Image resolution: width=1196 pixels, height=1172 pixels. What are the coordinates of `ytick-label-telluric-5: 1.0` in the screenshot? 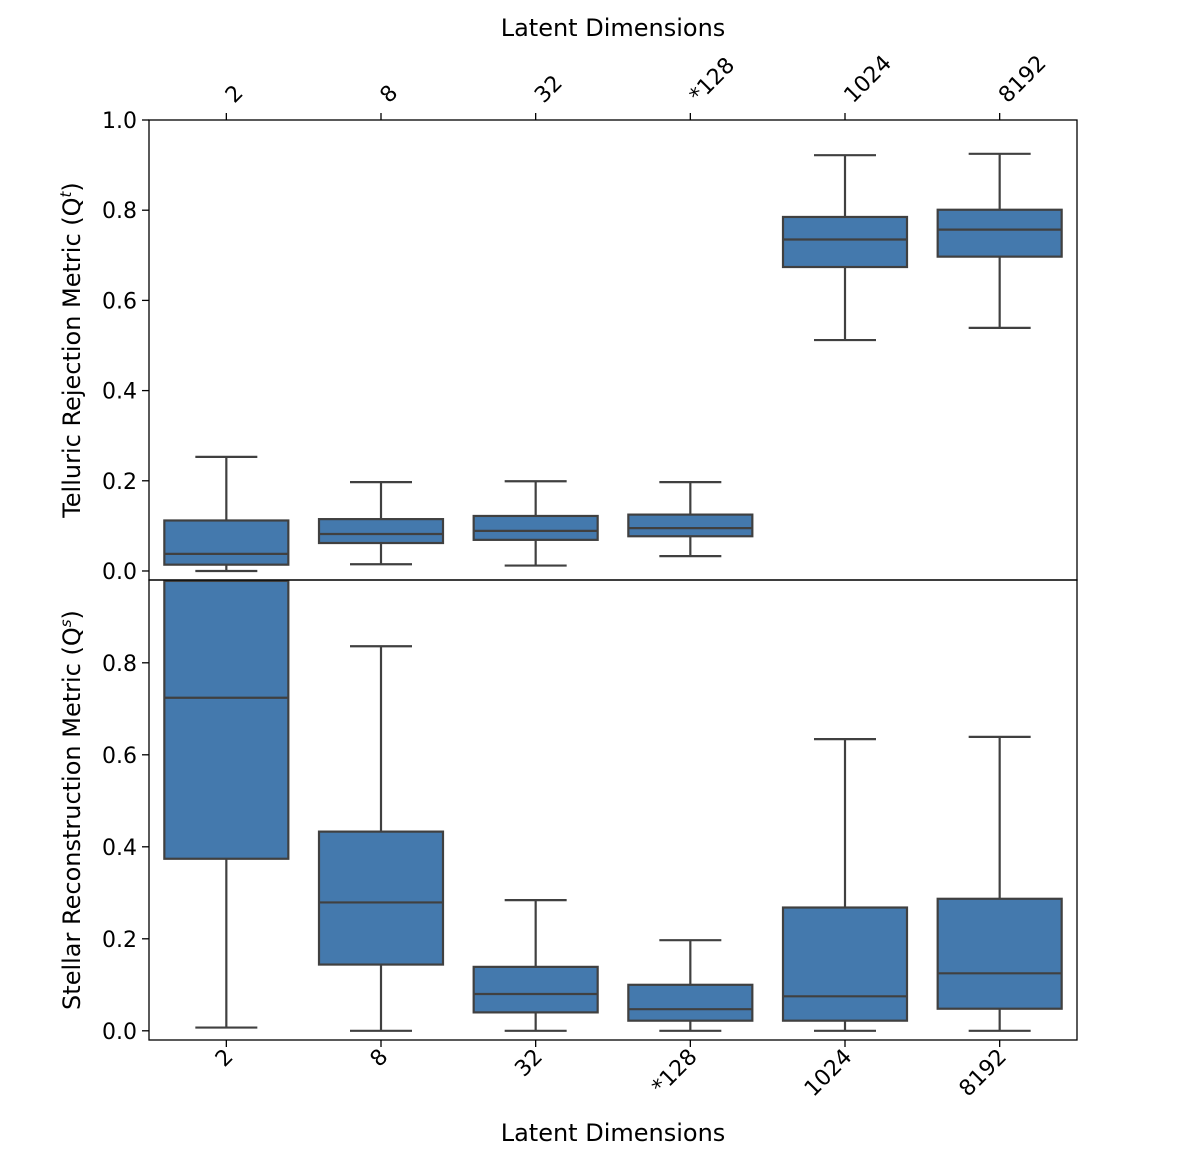 It's located at (119, 121).